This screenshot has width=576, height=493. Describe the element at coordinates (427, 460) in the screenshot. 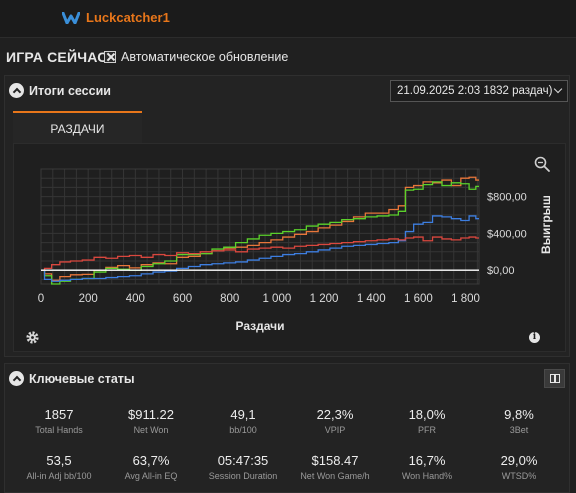

I see `stat-value: 16,7%` at that location.